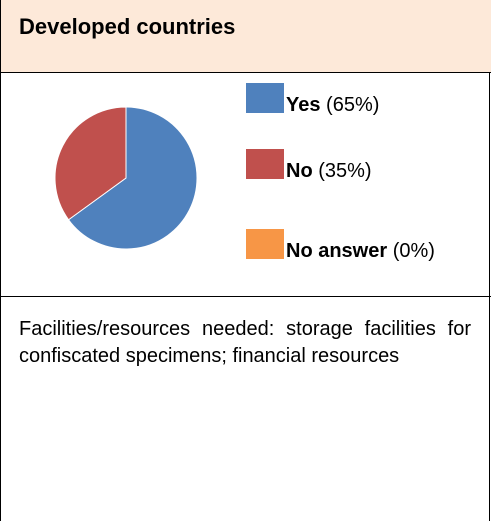 The height and width of the screenshot is (522, 491). Describe the element at coordinates (337, 251) in the screenshot. I see `legend-label-no-answer: No answer` at that location.